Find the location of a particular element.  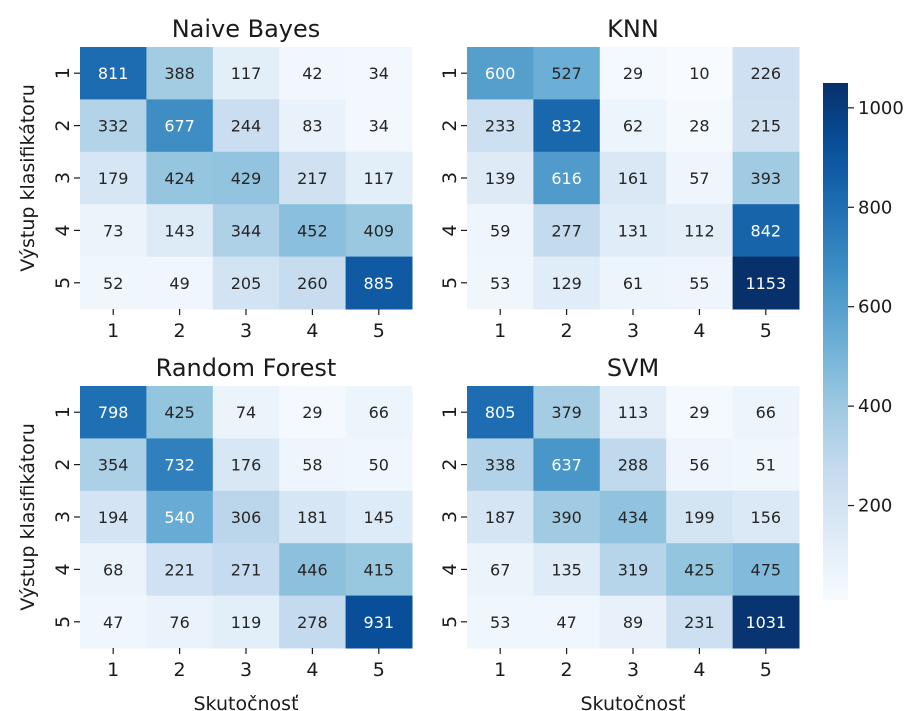

cell-value-label: 62 is located at coordinates (633, 126).